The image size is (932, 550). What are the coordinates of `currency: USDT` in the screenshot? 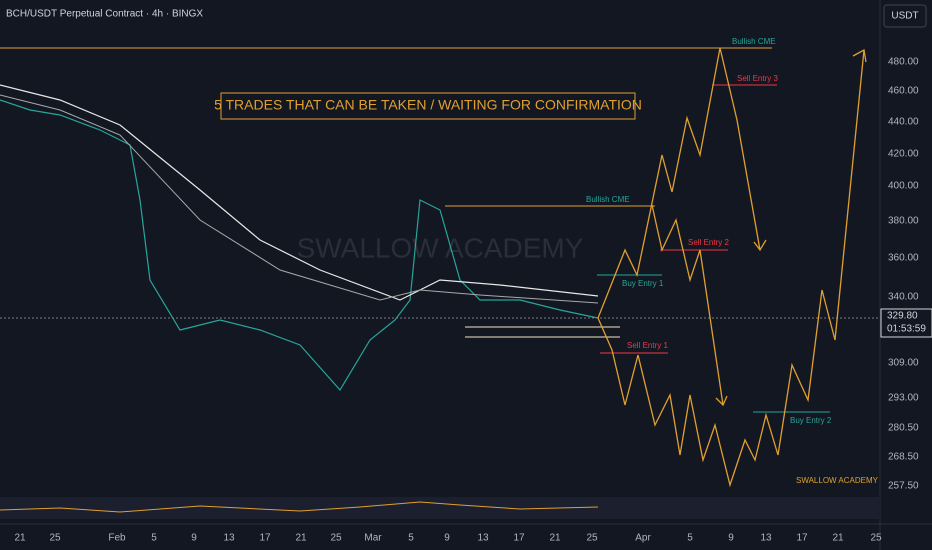 It's located at (904, 16).